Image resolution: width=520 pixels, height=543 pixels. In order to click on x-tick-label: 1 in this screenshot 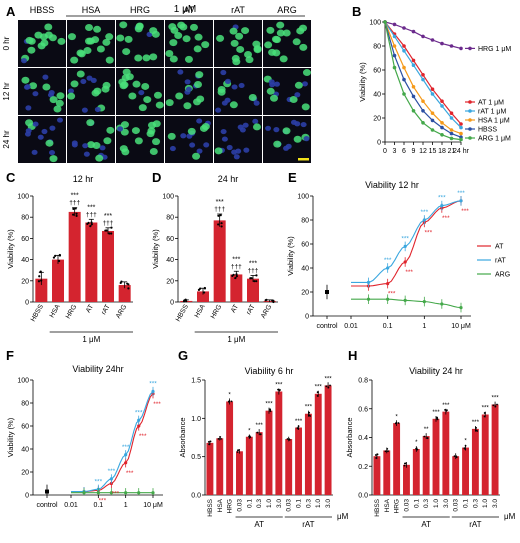, I will do `click(126, 505)`.